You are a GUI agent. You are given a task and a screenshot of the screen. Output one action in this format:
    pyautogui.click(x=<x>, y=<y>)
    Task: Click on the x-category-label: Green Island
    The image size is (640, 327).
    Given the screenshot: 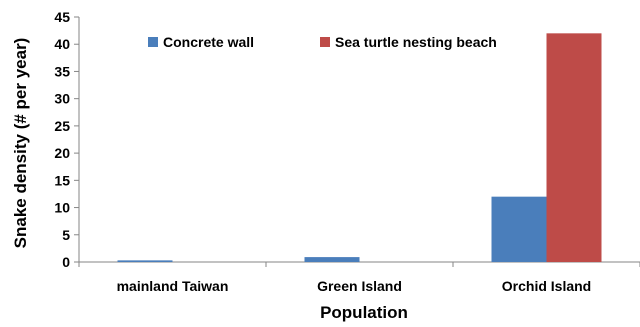 What is the action you would take?
    pyautogui.click(x=359, y=286)
    